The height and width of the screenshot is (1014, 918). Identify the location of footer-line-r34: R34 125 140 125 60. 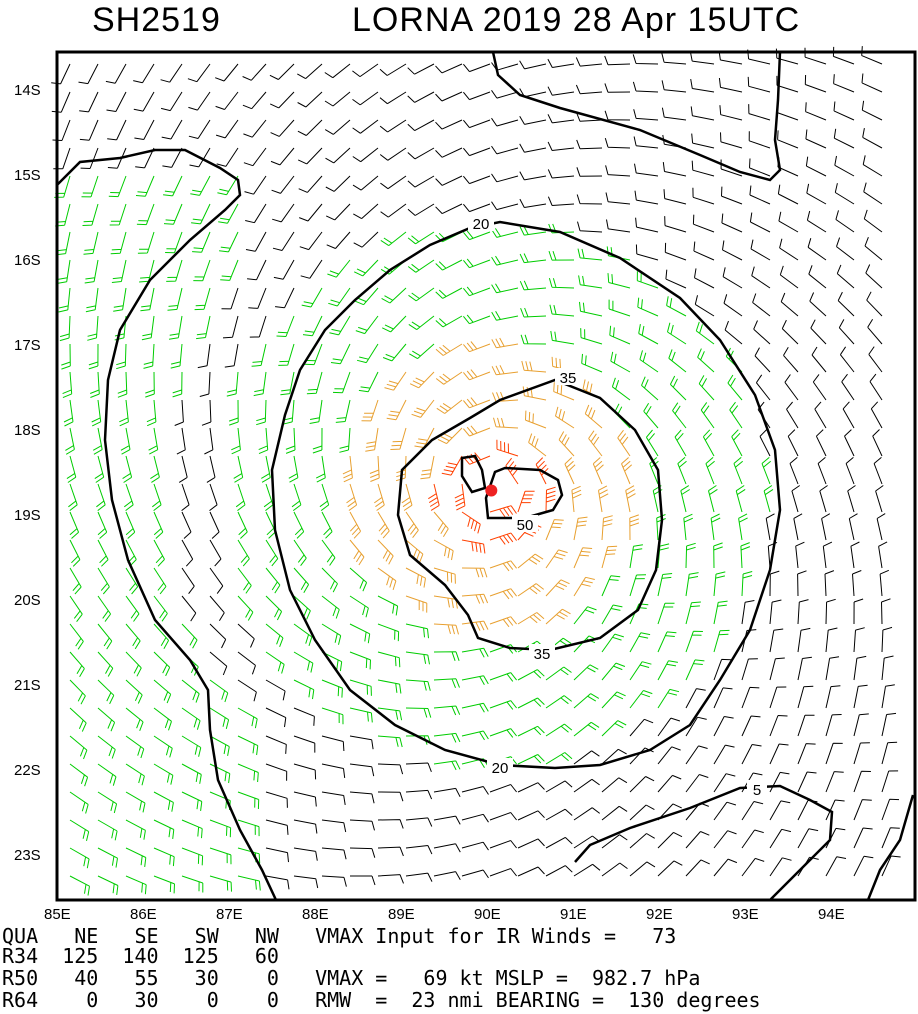
(140, 956).